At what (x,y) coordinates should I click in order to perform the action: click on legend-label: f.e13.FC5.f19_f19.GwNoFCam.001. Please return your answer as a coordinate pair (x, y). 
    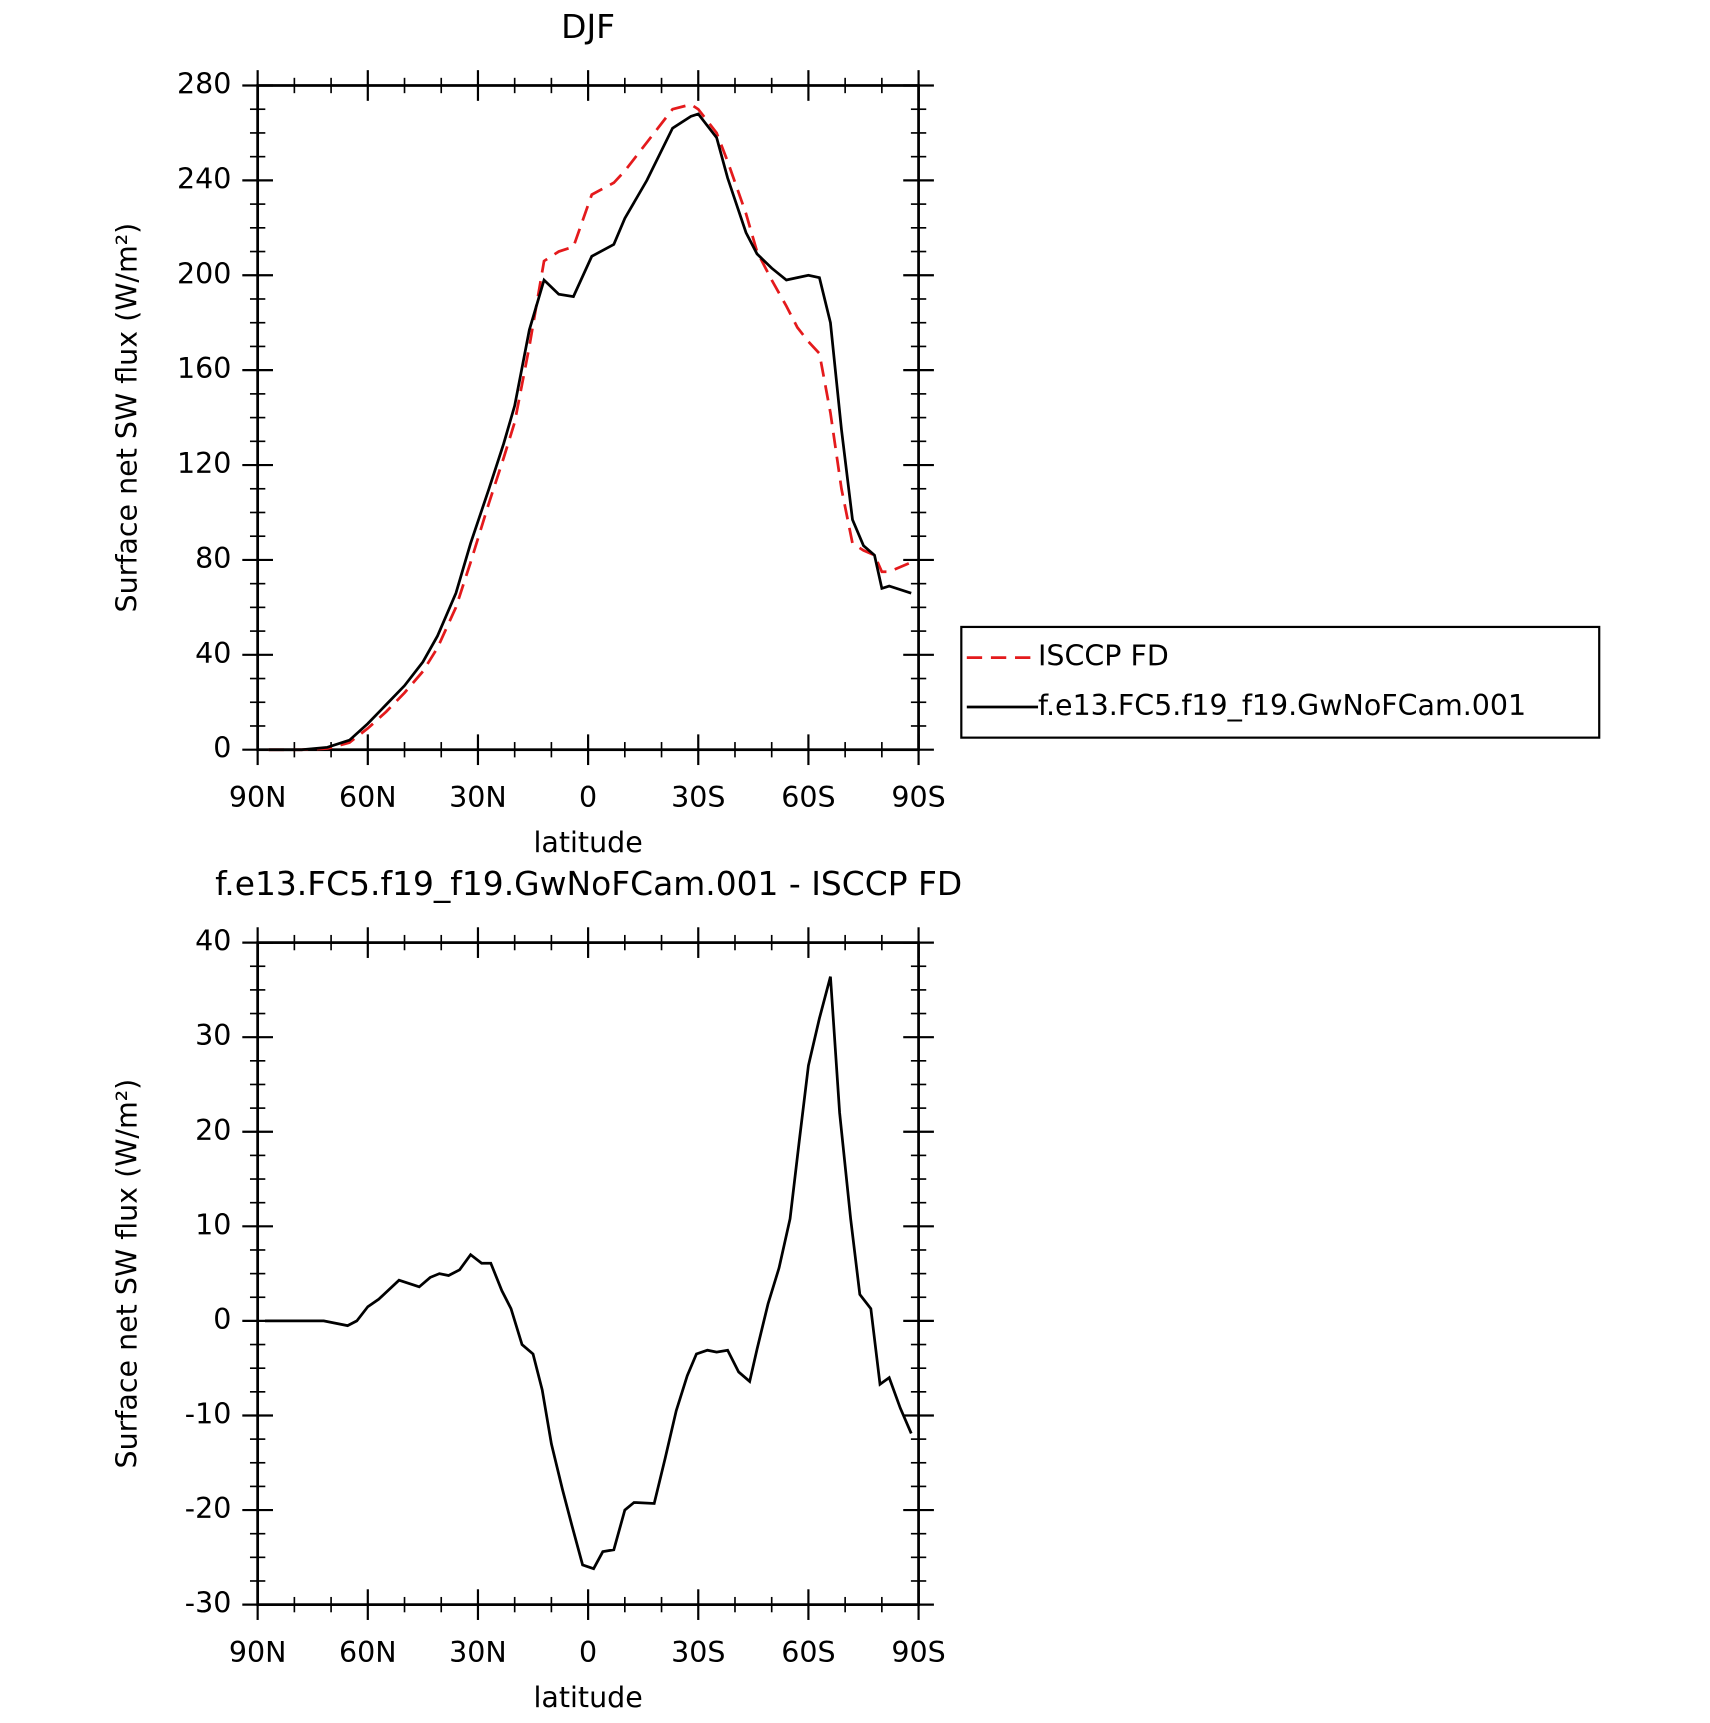
    Looking at the image, I should click on (1282, 705).